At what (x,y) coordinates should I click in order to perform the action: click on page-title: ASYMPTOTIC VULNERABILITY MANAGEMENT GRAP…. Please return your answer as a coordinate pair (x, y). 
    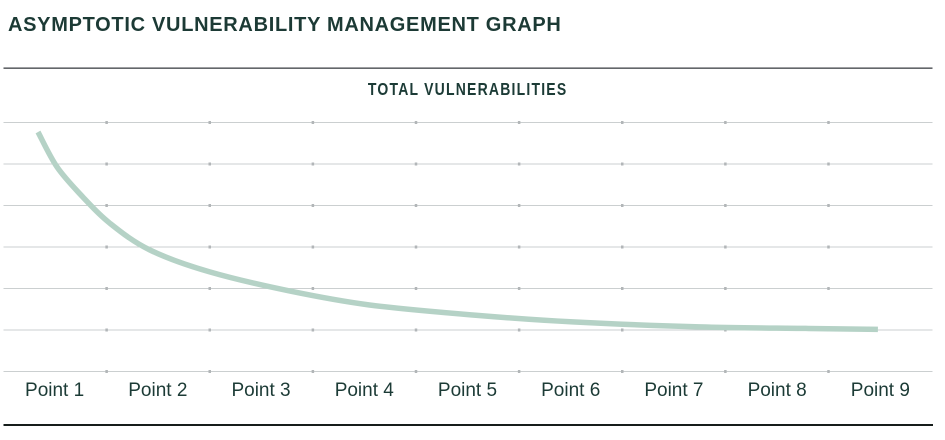
    Looking at the image, I should click on (285, 25).